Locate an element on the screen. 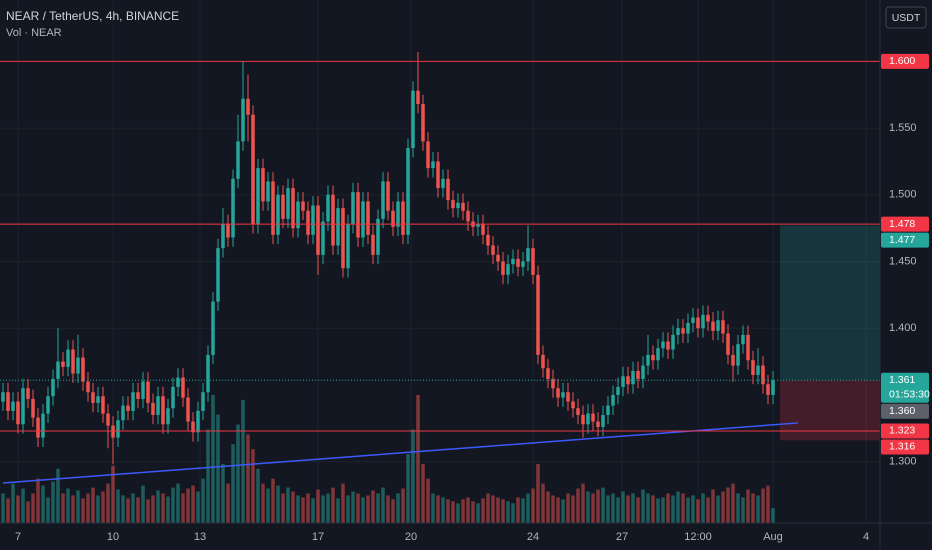 The height and width of the screenshot is (550, 932). trend-line is located at coordinates (400, 453).